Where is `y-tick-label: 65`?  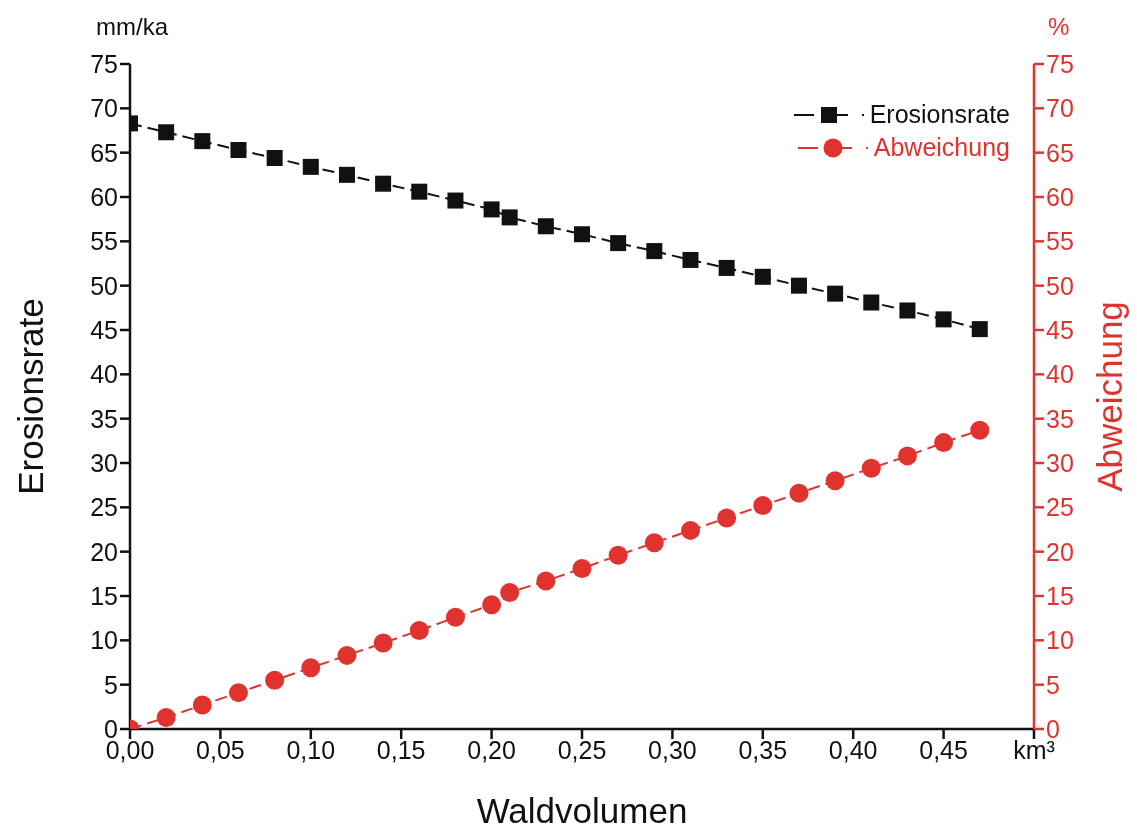 y-tick-label: 65 is located at coordinates (104, 152).